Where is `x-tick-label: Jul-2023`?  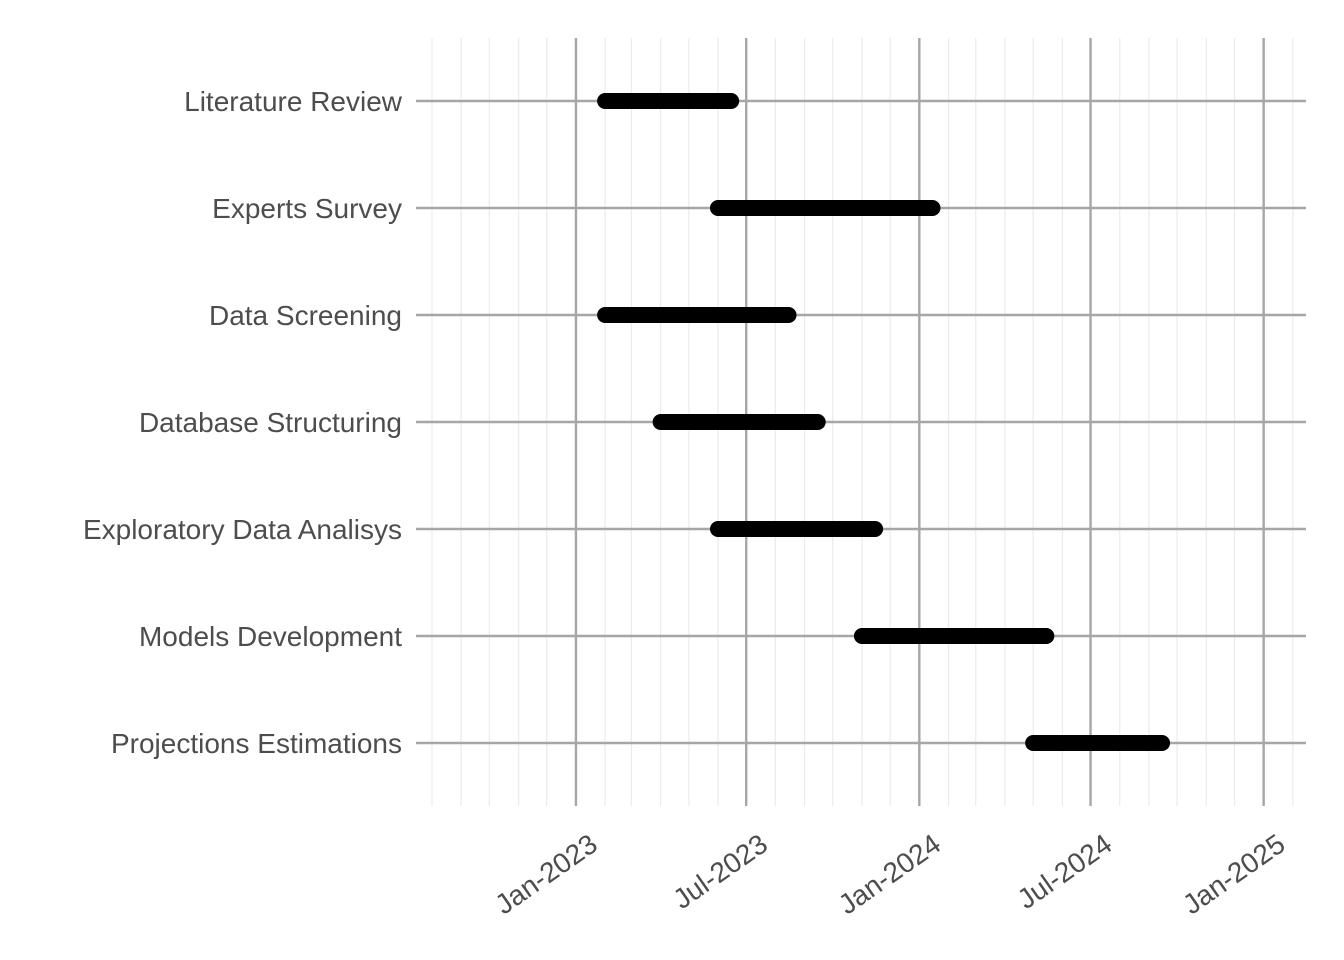
x-tick-label: Jul-2023 is located at coordinates (720, 871).